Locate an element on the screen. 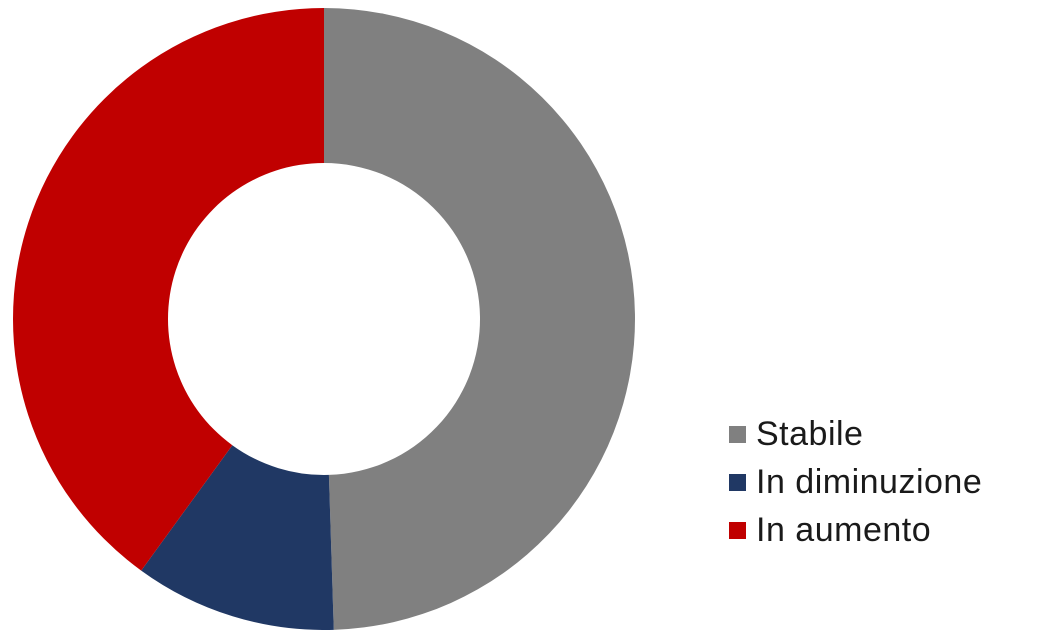 This screenshot has height=630, width=1041. legend-label-in-aumento: In aumento is located at coordinates (844, 530).